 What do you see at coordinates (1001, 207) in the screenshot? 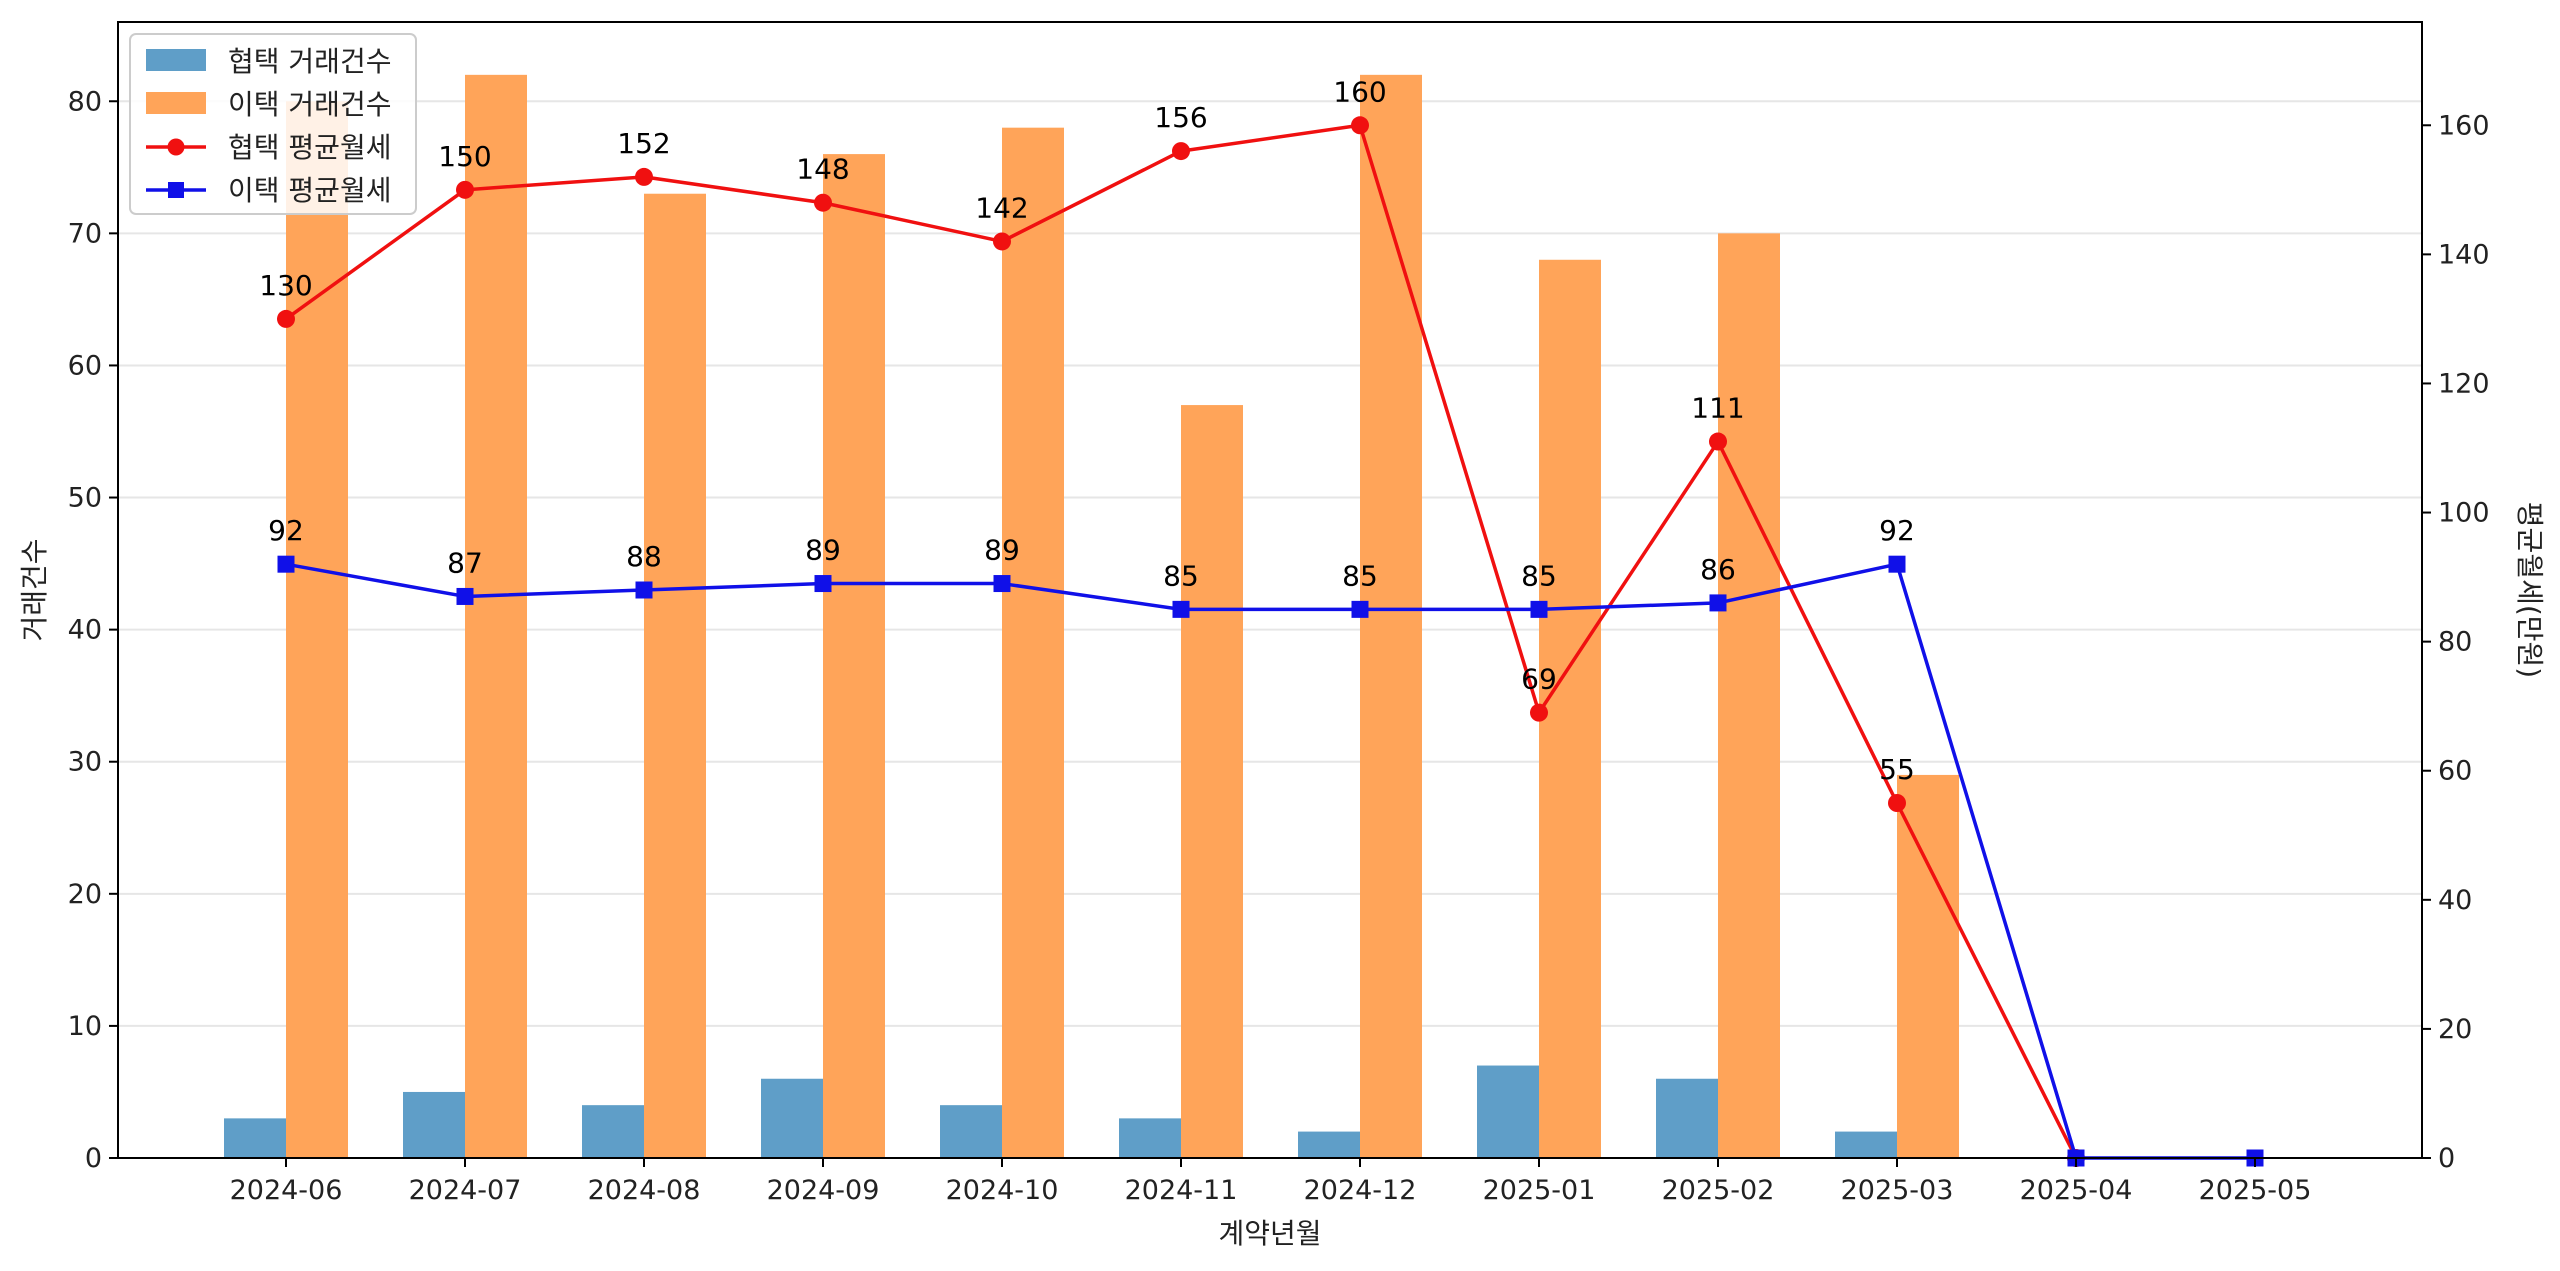
I see `data-label-hyeoptaek: 142` at bounding box center [1001, 207].